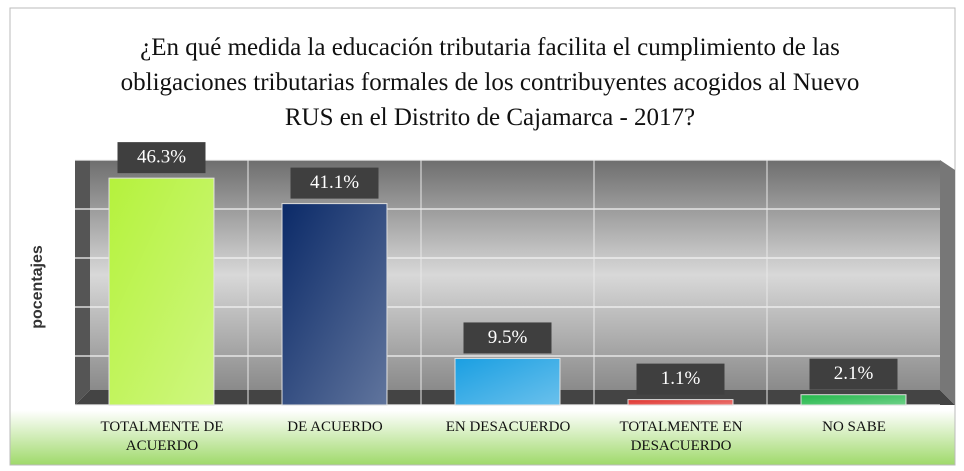 The height and width of the screenshot is (471, 964). I want to click on x-tick-label: TOTALMENTE DE ACUERDO, so click(162, 436).